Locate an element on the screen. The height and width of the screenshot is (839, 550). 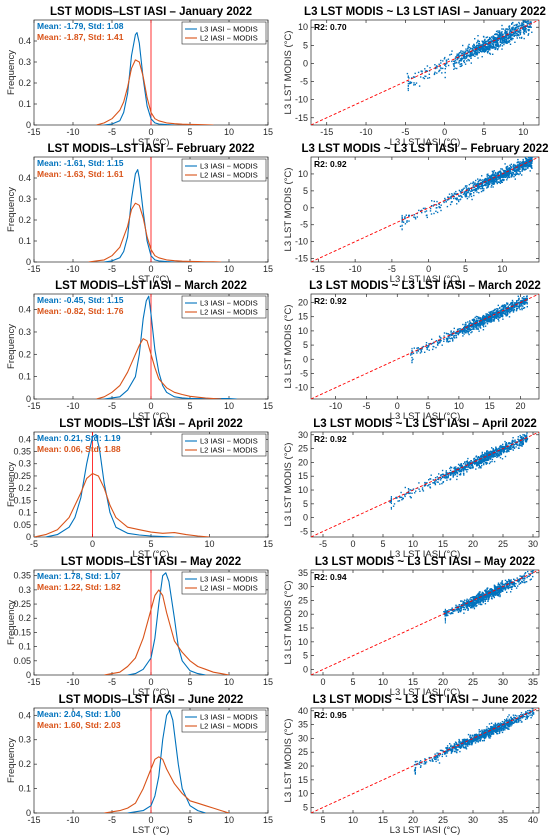
y-tick-label: -5 is located at coordinates (304, 531).